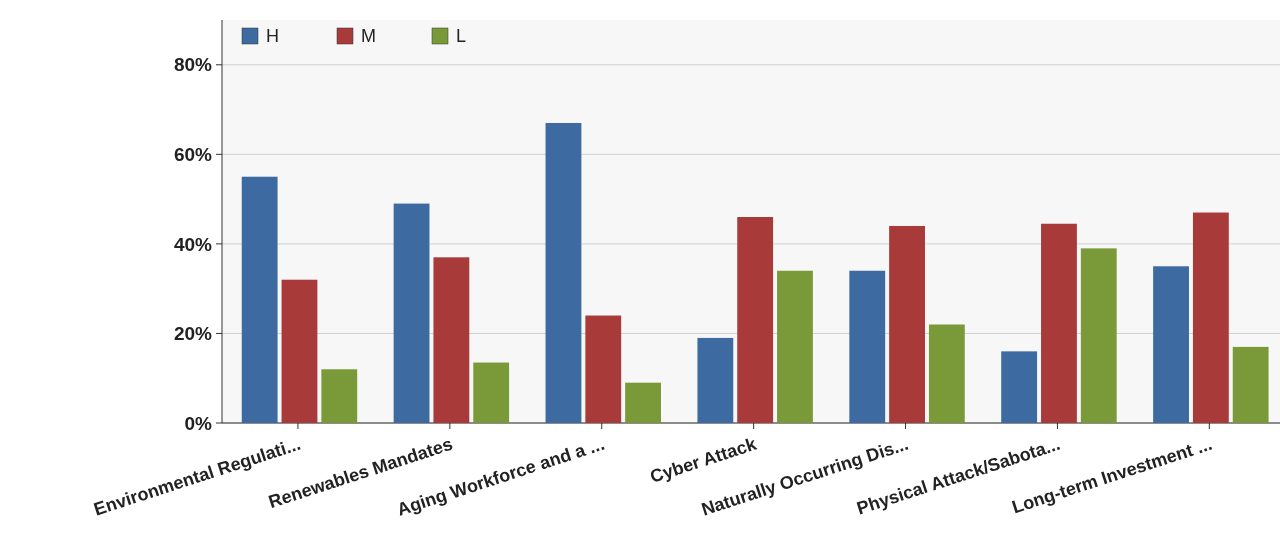  Describe the element at coordinates (198, 423) in the screenshot. I see `y-tick-label: 0%` at that location.